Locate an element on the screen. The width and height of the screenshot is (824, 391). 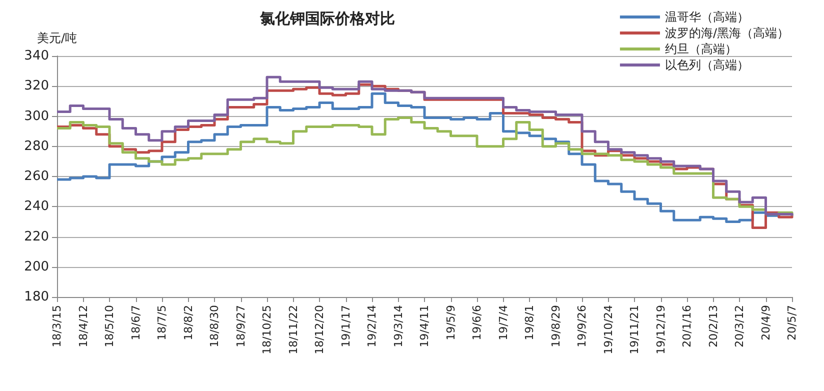
x-tick-label: 18/11/22 is located at coordinates (293, 329).